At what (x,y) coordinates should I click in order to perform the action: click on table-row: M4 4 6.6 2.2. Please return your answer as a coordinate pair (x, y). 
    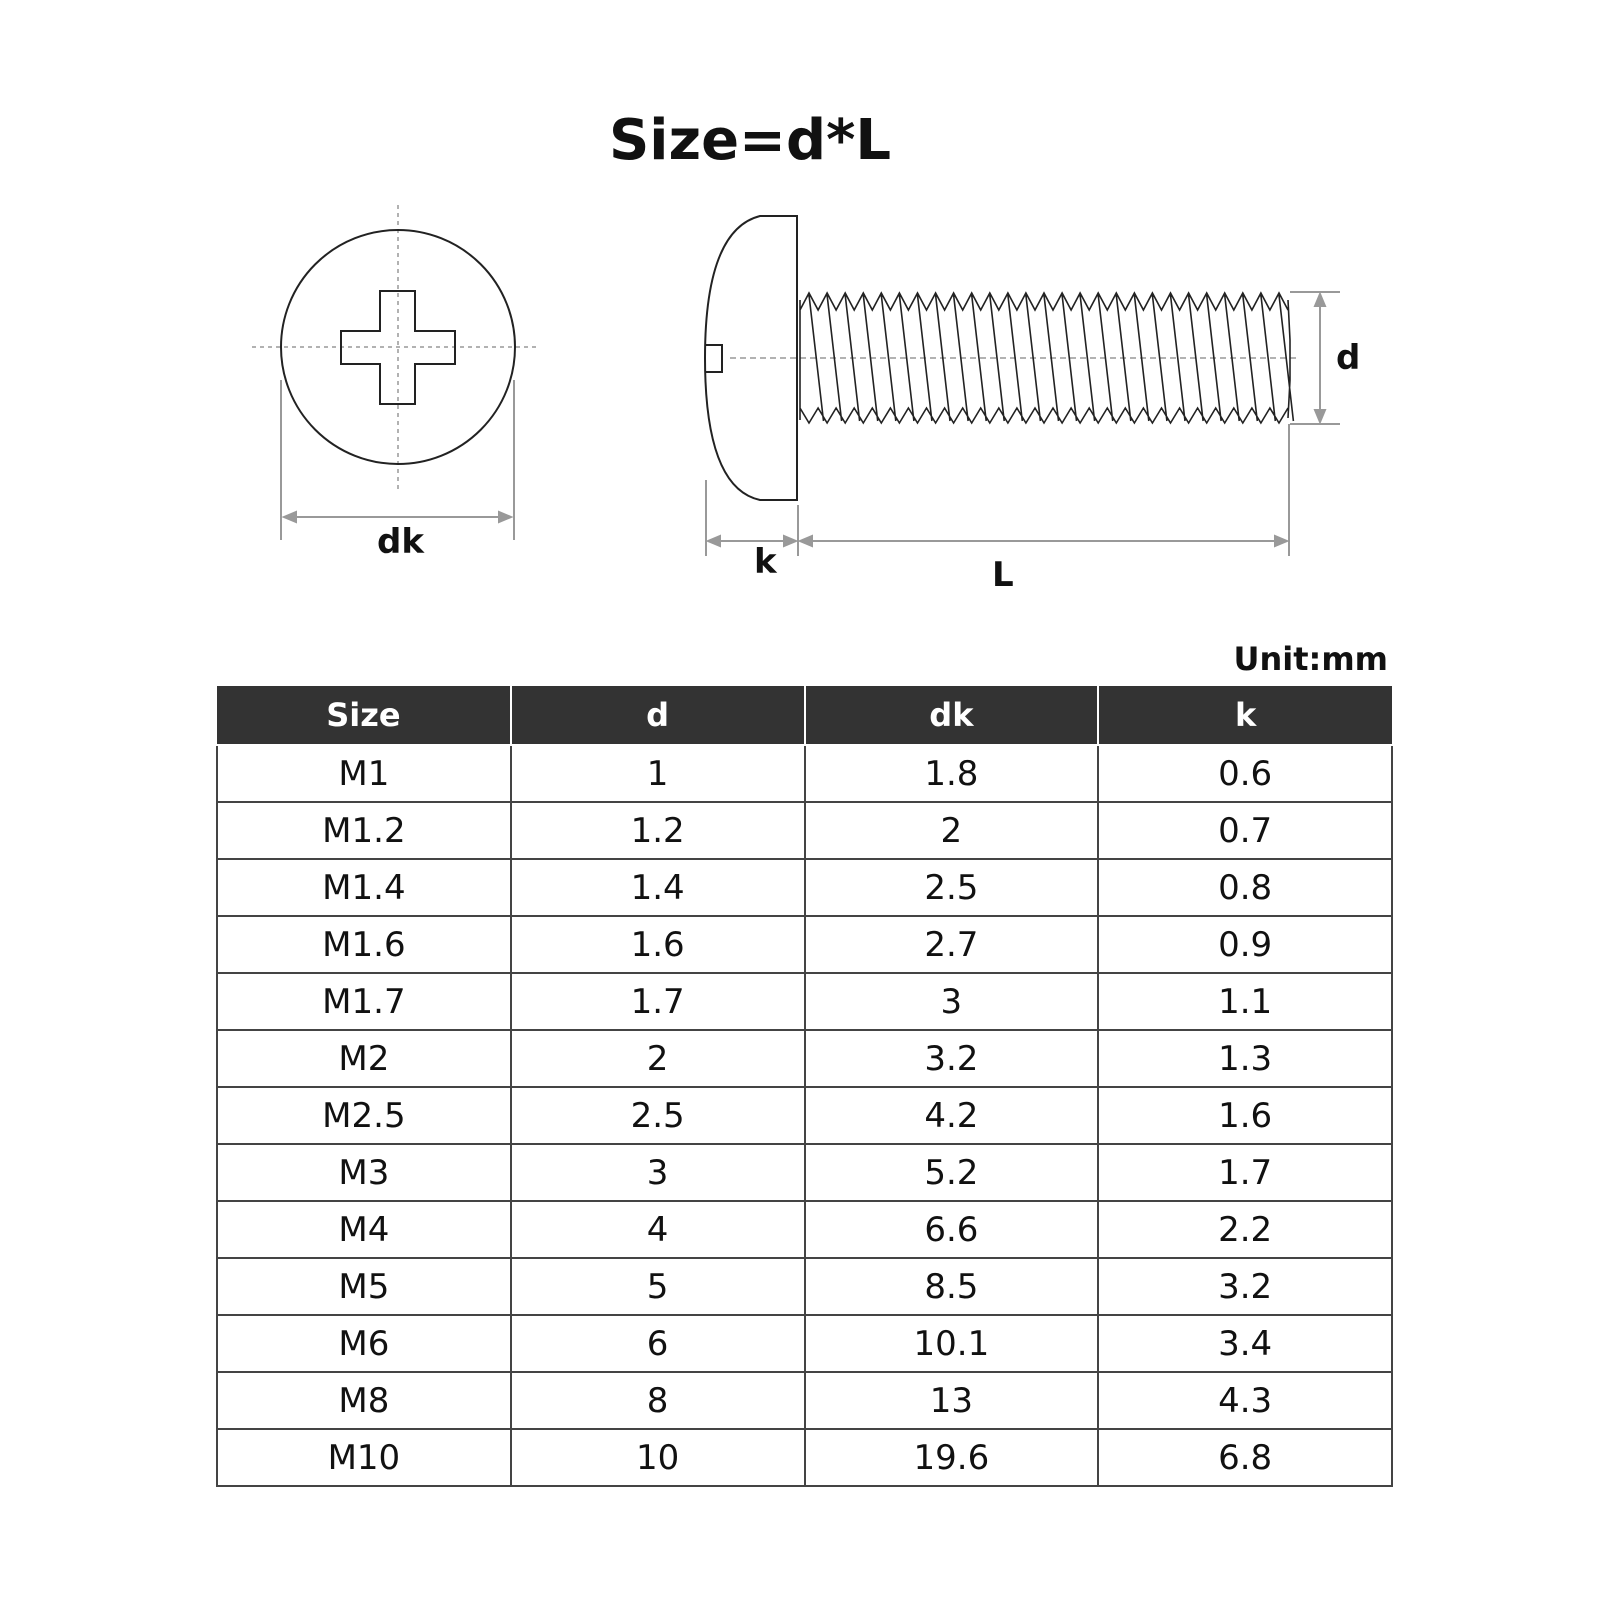
    Looking at the image, I should click on (804, 1229).